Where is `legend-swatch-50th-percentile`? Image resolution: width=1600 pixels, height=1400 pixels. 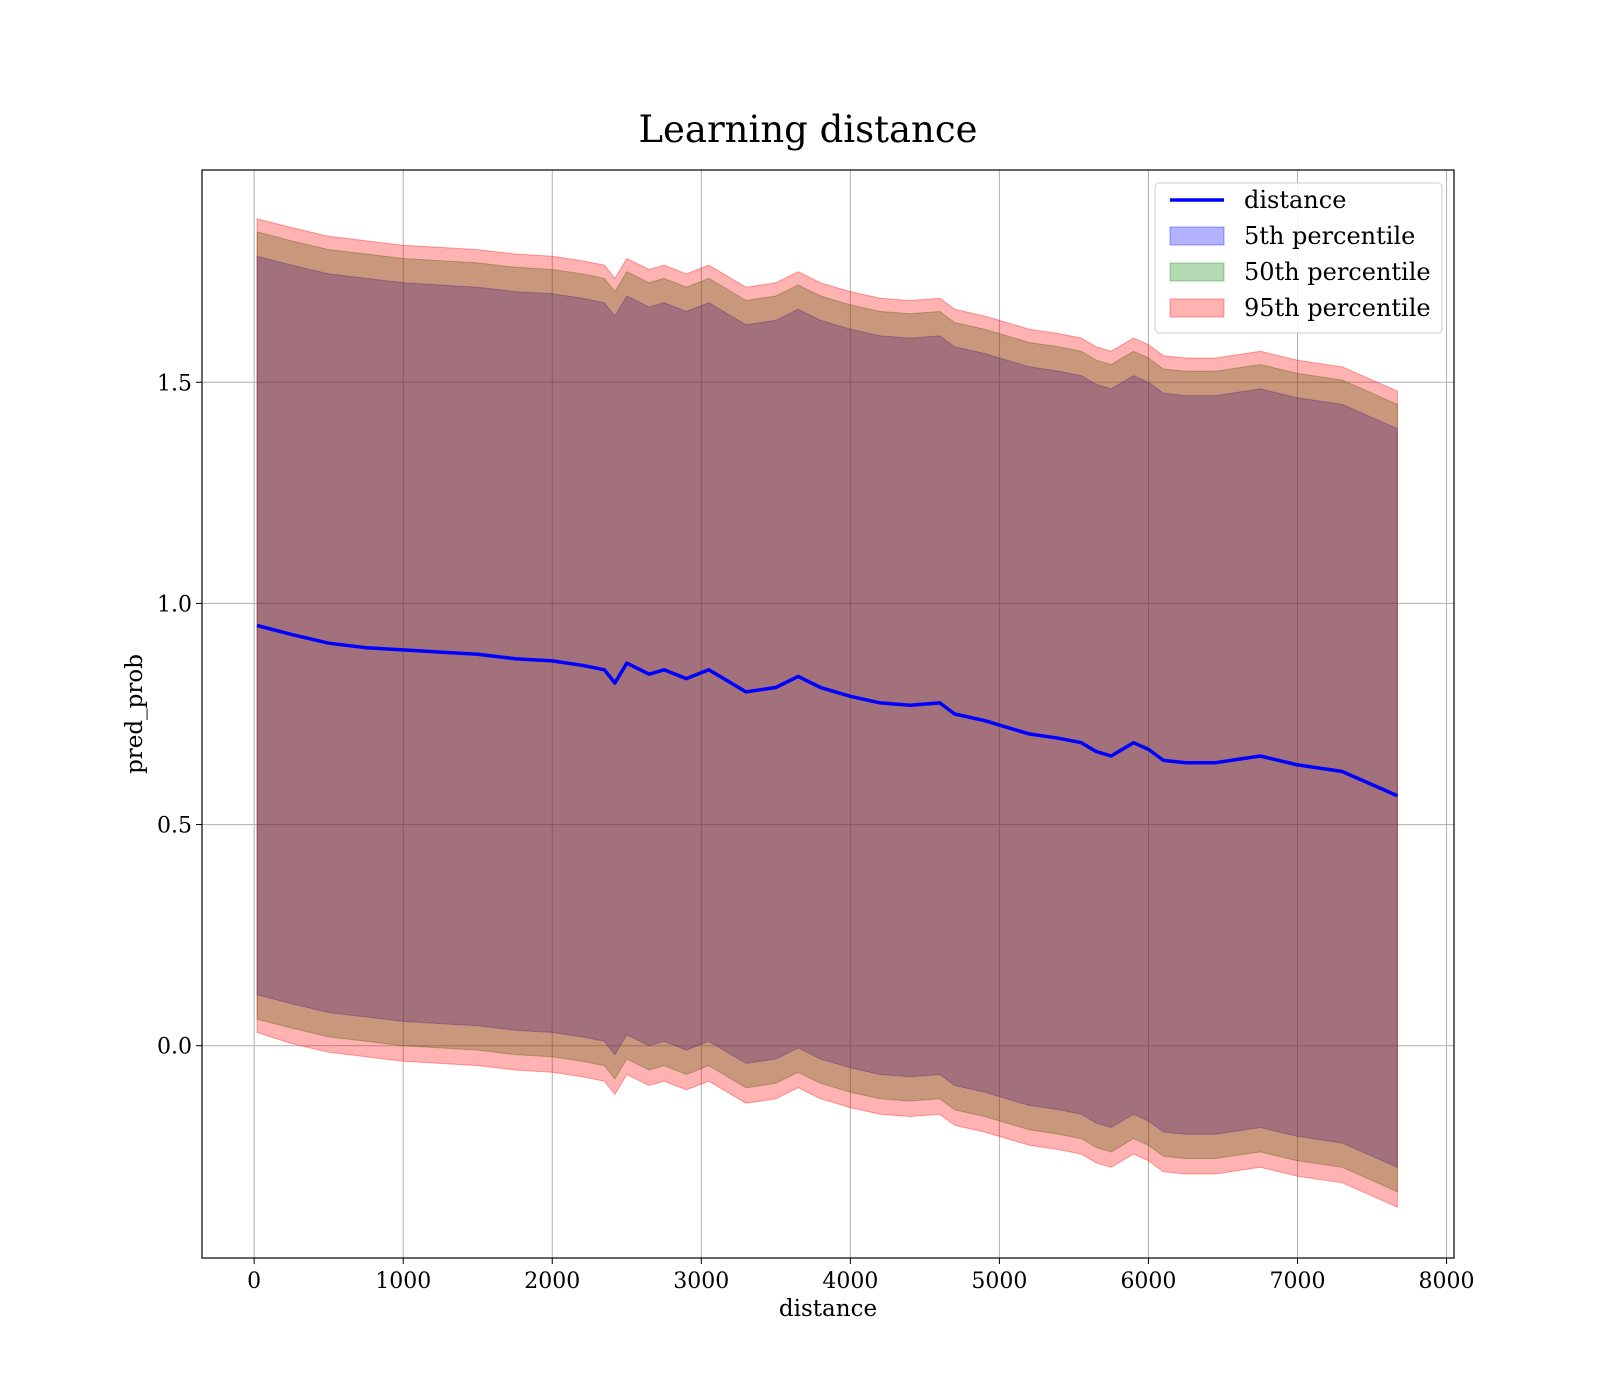
legend-swatch-50th-percentile is located at coordinates (1197, 272).